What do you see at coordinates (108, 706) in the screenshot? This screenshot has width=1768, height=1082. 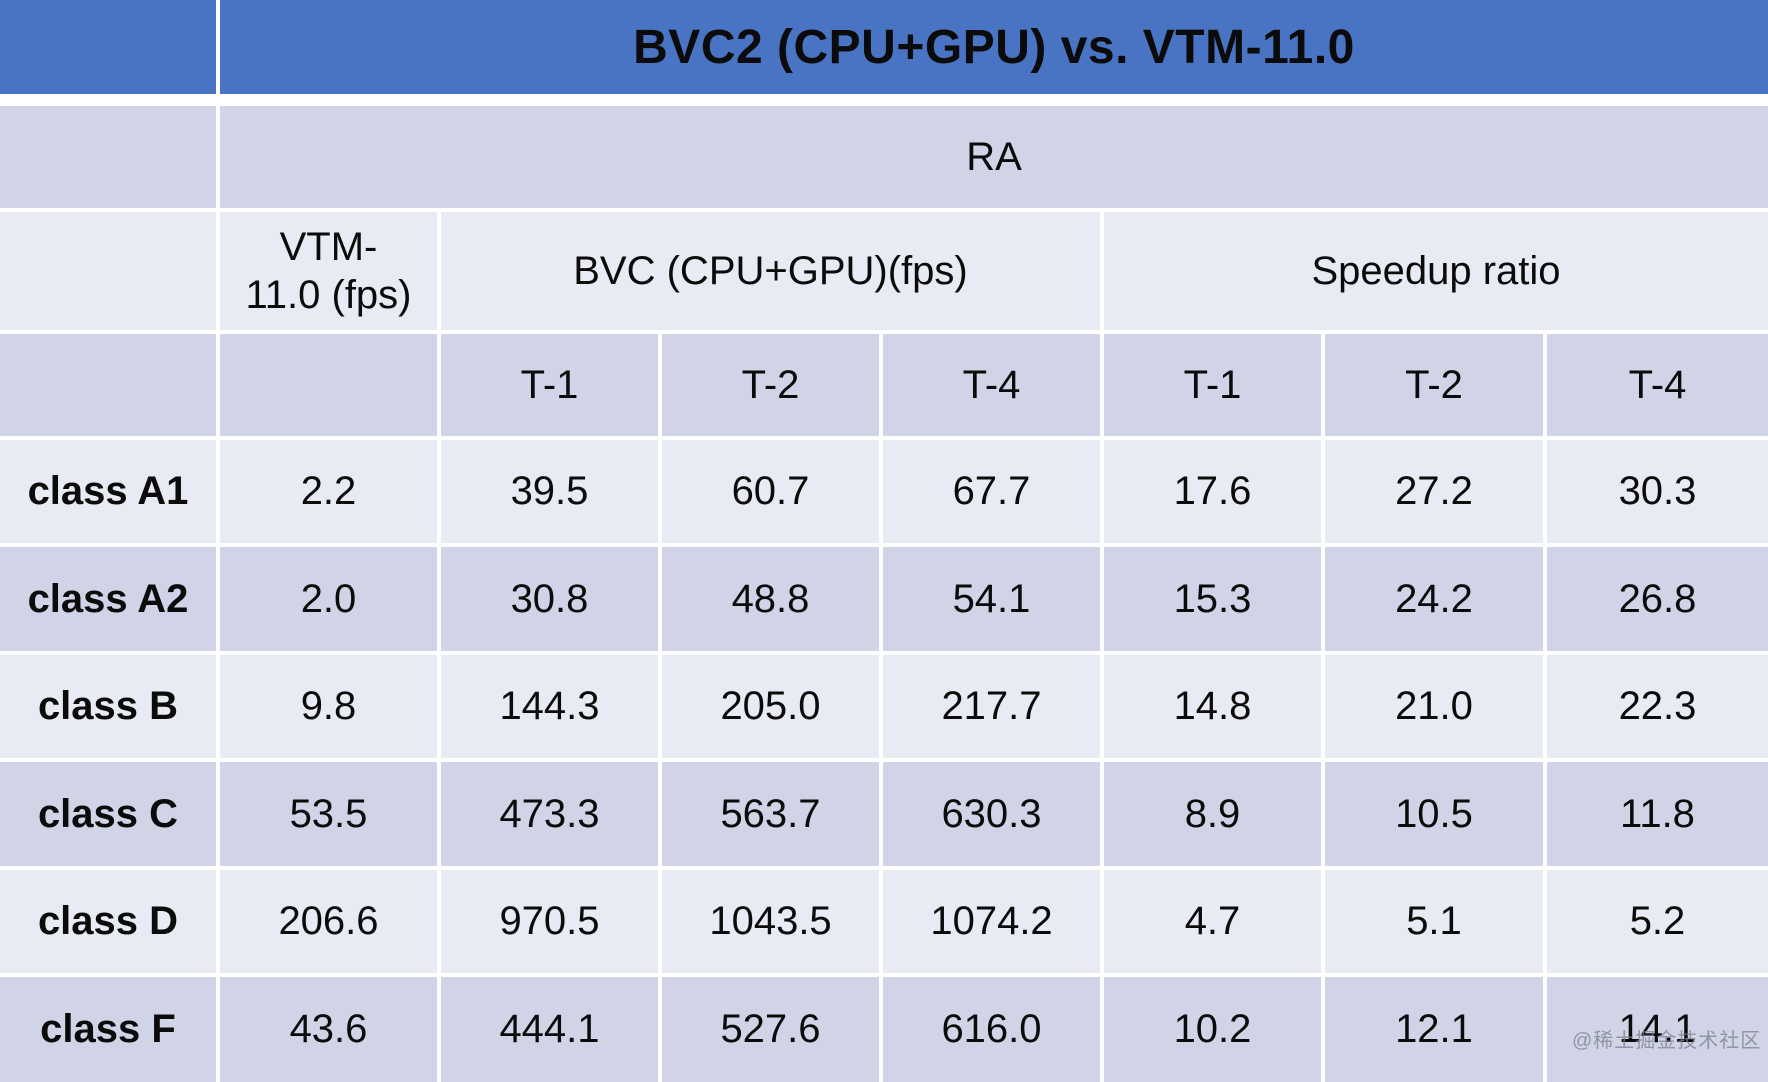 I see `row-label-class-b: class B` at bounding box center [108, 706].